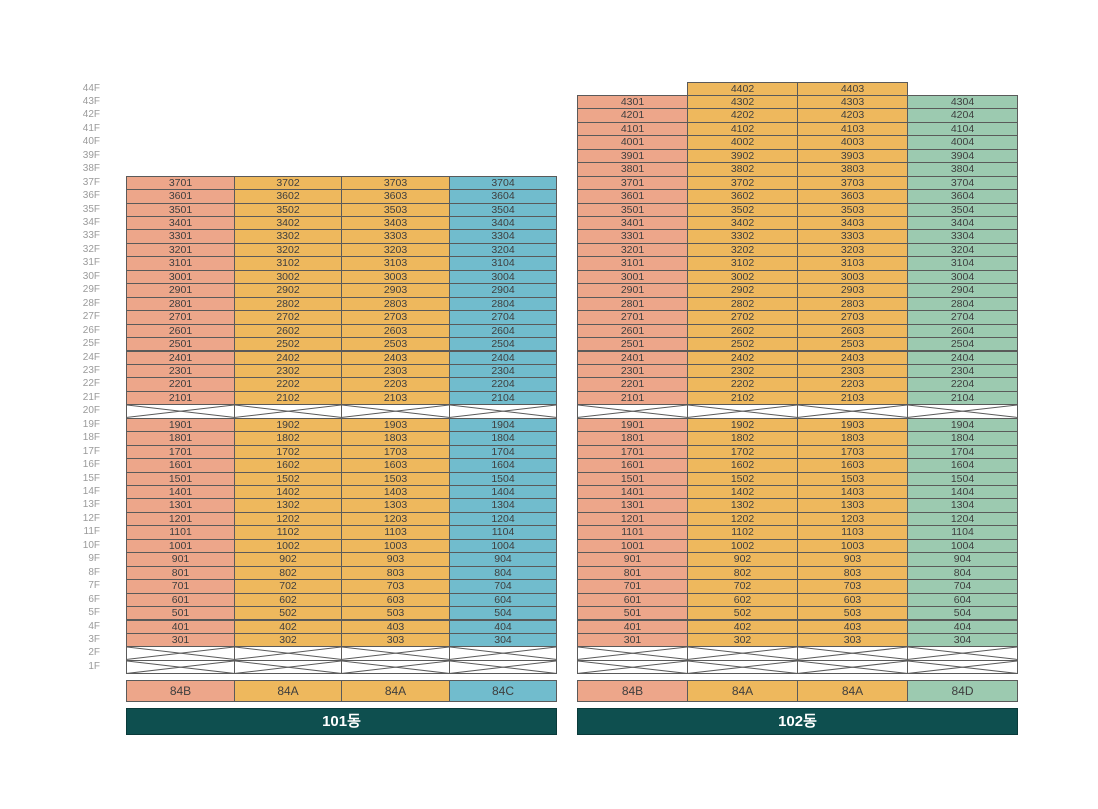 This screenshot has width=1098, height=809. Describe the element at coordinates (742, 600) in the screenshot. I see `unit-cell: 602` at that location.